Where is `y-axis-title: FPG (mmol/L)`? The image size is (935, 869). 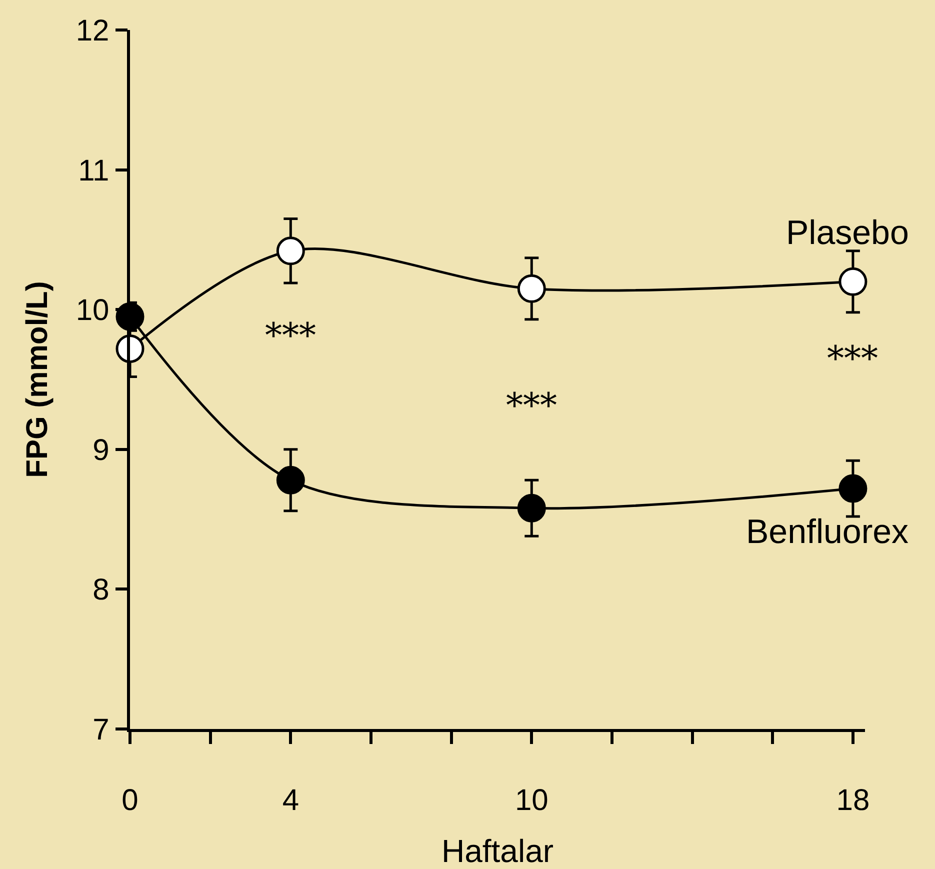
y-axis-title: FPG (mmol/L) is located at coordinates (37, 379).